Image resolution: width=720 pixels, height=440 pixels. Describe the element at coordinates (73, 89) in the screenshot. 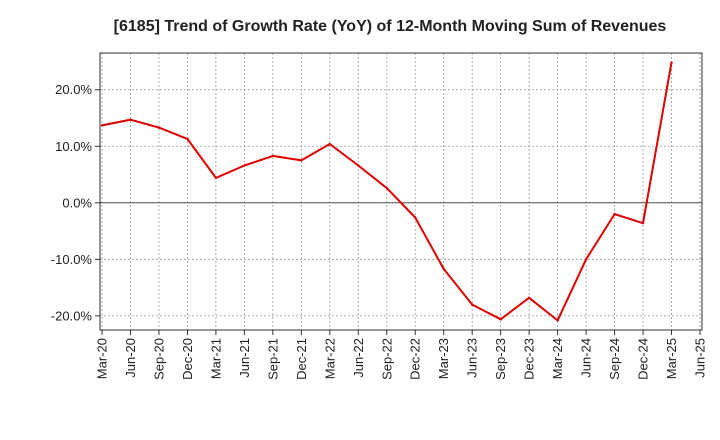

I see `y-tick-label: 20.0%` at that location.